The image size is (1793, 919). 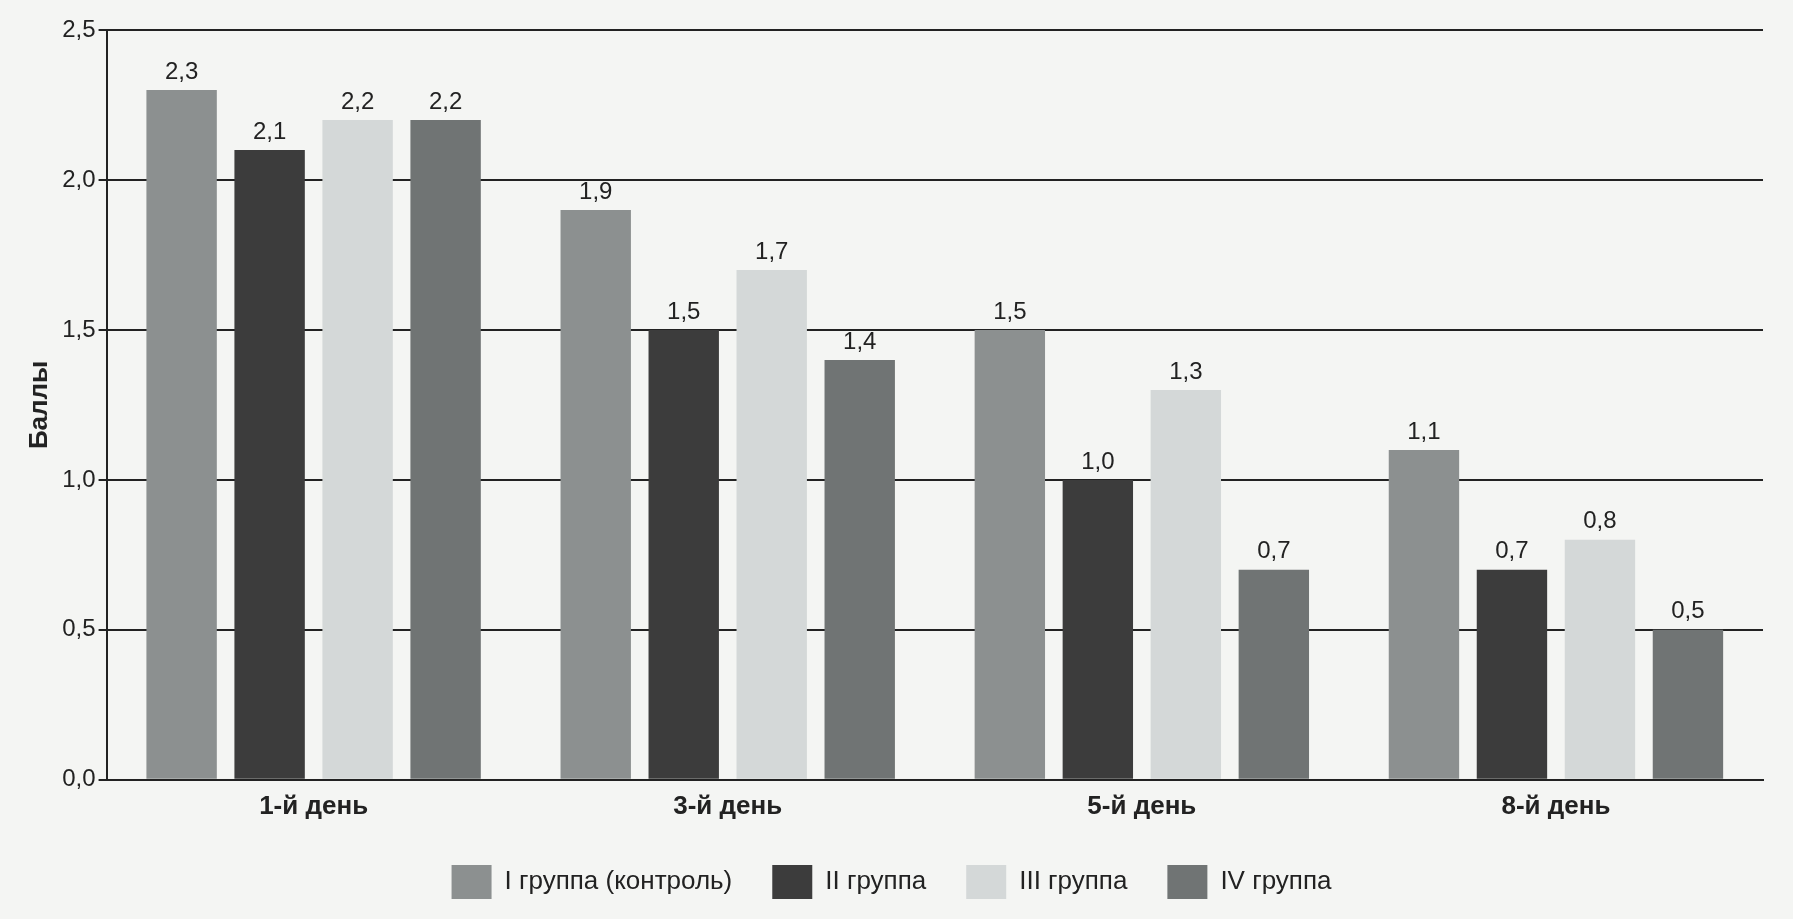 I want to click on data-label: 1,1, so click(x=1424, y=430).